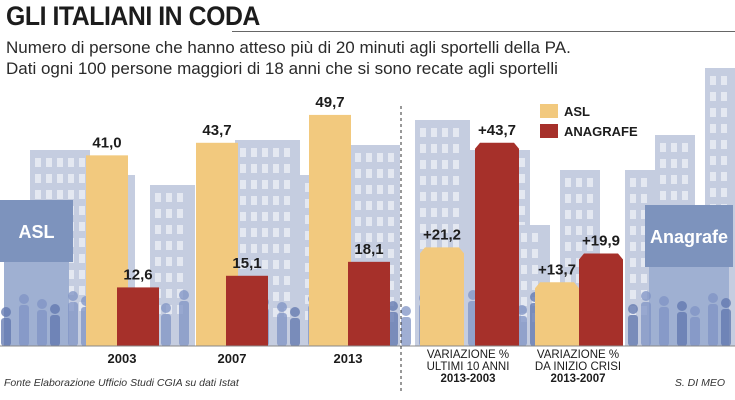 The width and height of the screenshot is (735, 400). Describe the element at coordinates (483, 31) in the screenshot. I see `title-rule` at that location.